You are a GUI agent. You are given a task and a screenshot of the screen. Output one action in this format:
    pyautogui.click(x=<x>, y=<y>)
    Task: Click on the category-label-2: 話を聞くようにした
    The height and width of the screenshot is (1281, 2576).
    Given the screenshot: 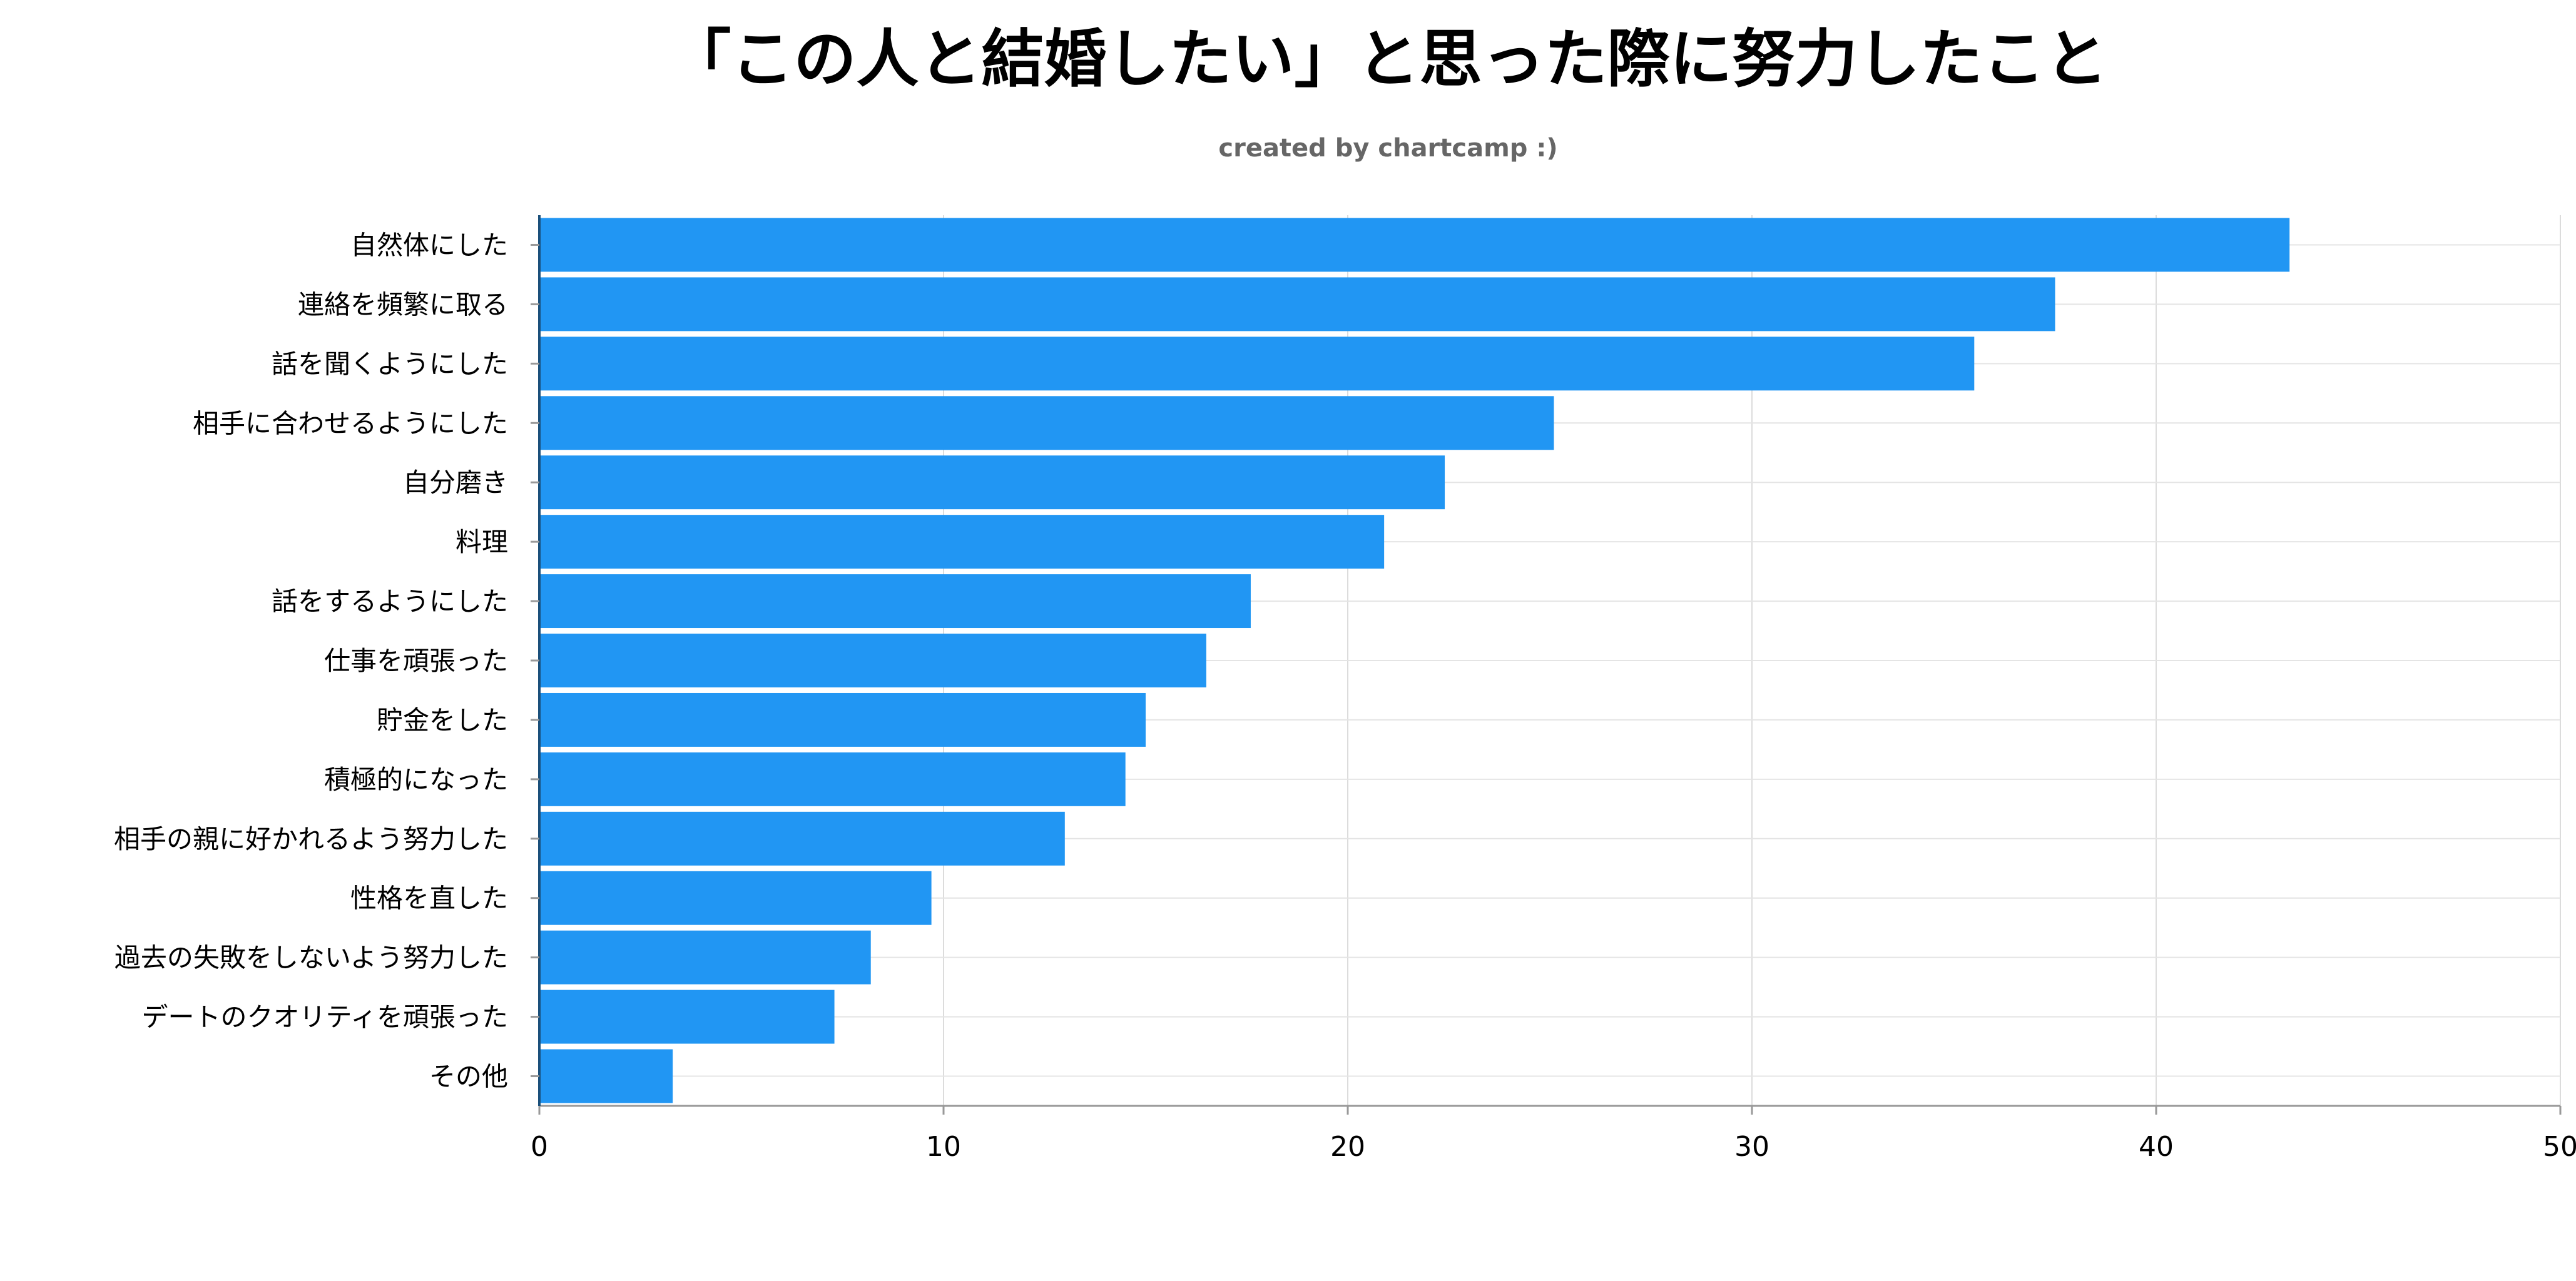 What is the action you would take?
    pyautogui.click(x=390, y=363)
    